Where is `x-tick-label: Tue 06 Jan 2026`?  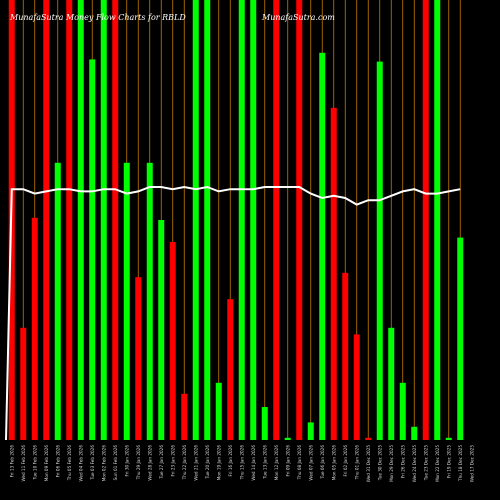
x-tick-label: Tue 06 Jan 2026 is located at coordinates (322, 462).